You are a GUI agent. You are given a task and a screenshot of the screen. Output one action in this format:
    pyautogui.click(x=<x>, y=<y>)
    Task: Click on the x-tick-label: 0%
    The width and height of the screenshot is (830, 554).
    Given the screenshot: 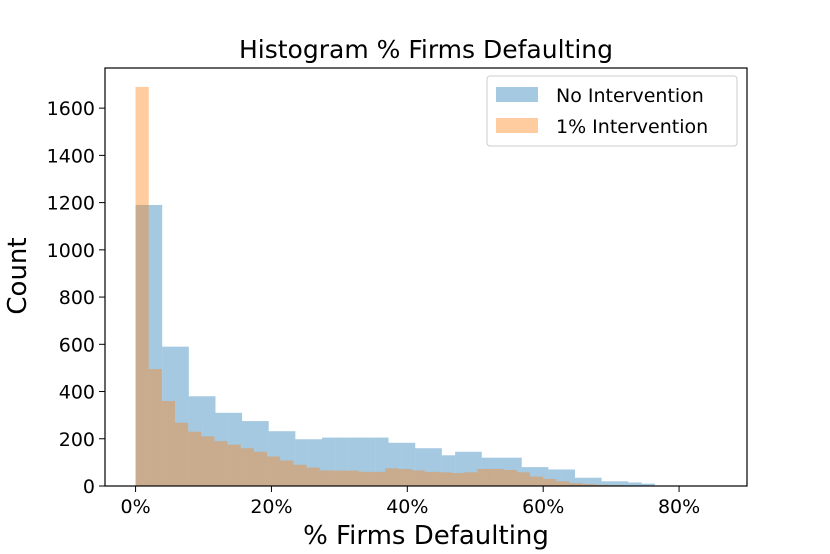 What is the action you would take?
    pyautogui.click(x=135, y=507)
    